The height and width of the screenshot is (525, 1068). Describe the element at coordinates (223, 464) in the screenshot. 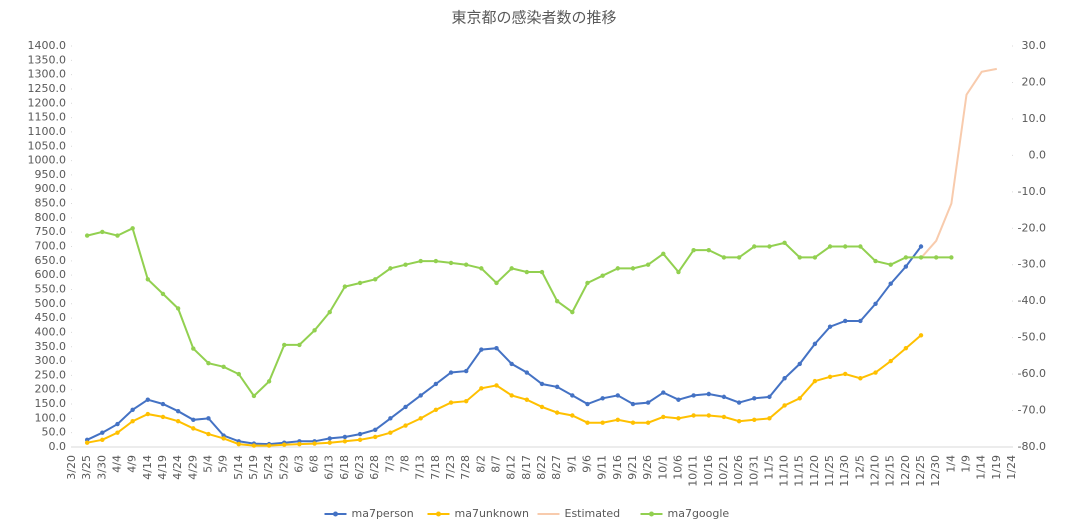

I see `x-tick-label: 5/9` at that location.